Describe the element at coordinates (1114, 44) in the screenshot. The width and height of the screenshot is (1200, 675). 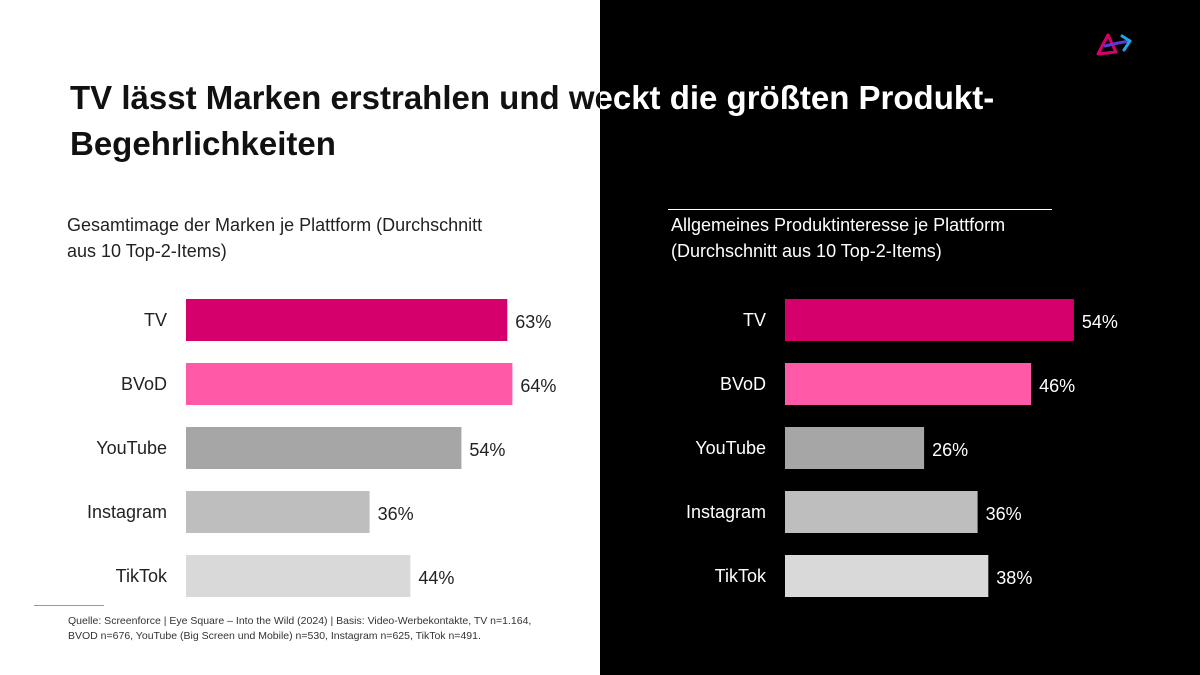
I see `triangle-arrow-logo-icon` at that location.